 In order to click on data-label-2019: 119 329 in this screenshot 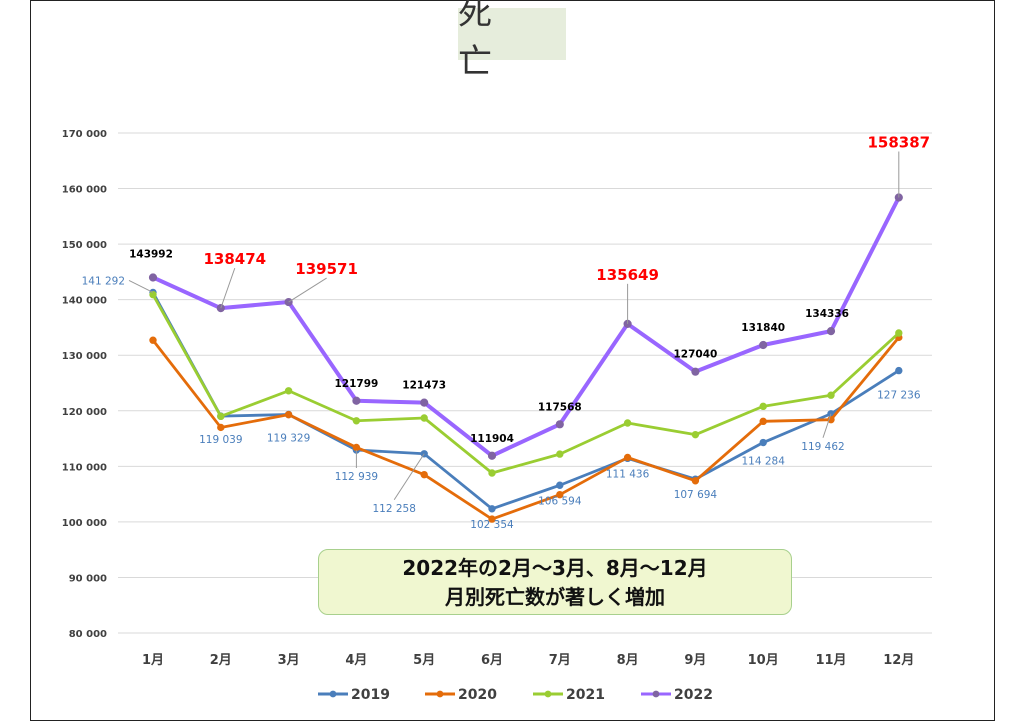, I will do `click(288, 439)`.